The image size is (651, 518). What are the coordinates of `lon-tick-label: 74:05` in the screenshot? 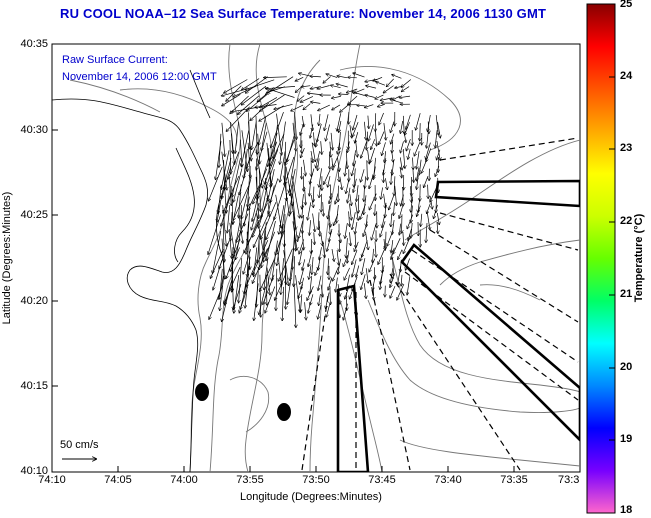 It's located at (118, 480).